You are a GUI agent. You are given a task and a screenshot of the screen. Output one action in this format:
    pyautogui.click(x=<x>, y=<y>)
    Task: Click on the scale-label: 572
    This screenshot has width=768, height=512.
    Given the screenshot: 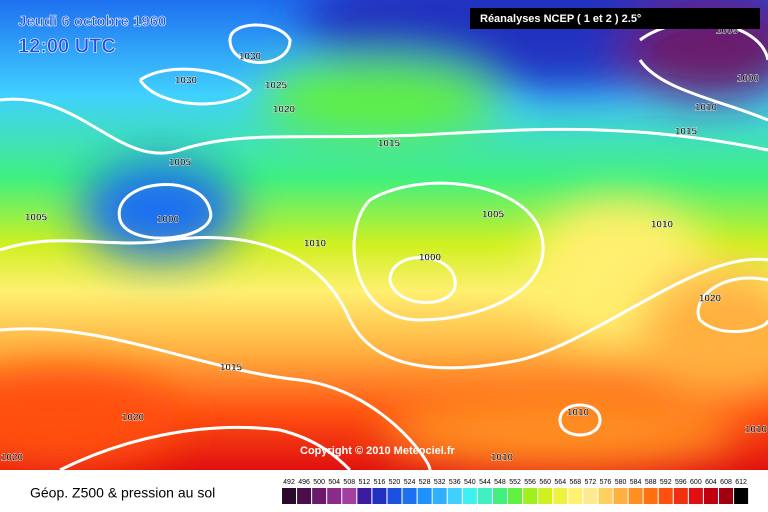 What is the action you would take?
    pyautogui.click(x=591, y=482)
    